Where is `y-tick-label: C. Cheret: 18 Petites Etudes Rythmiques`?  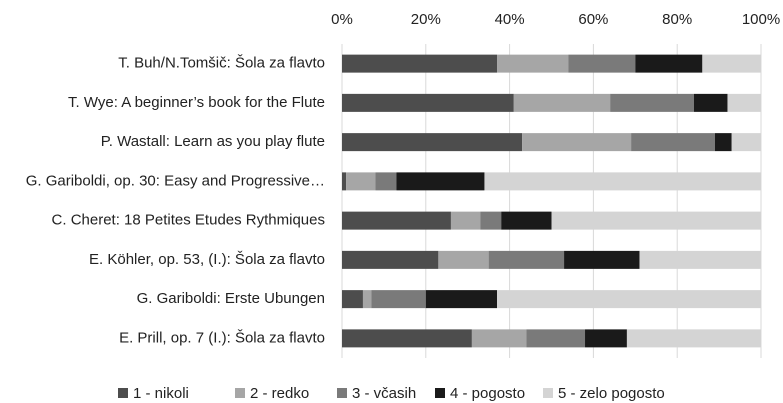
y-tick-label: C. Cheret: 18 Petites Etudes Rythmiques is located at coordinates (188, 220).